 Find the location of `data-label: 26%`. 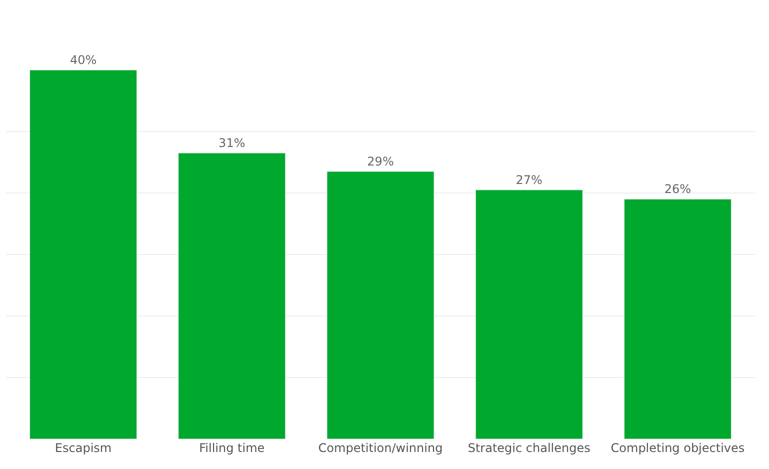

data-label: 26% is located at coordinates (678, 189).